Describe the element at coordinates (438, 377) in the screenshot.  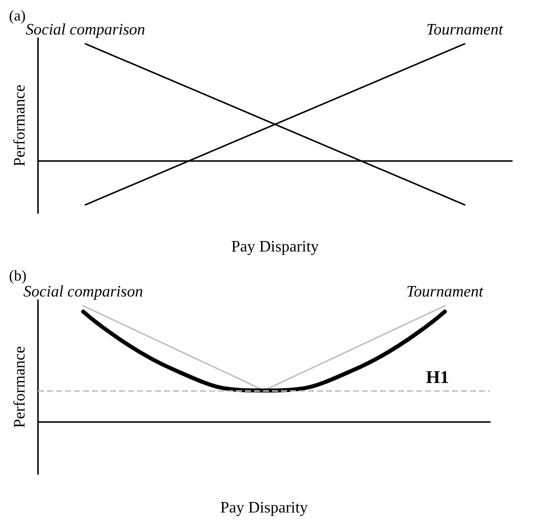
I see `annotation: H1` at that location.